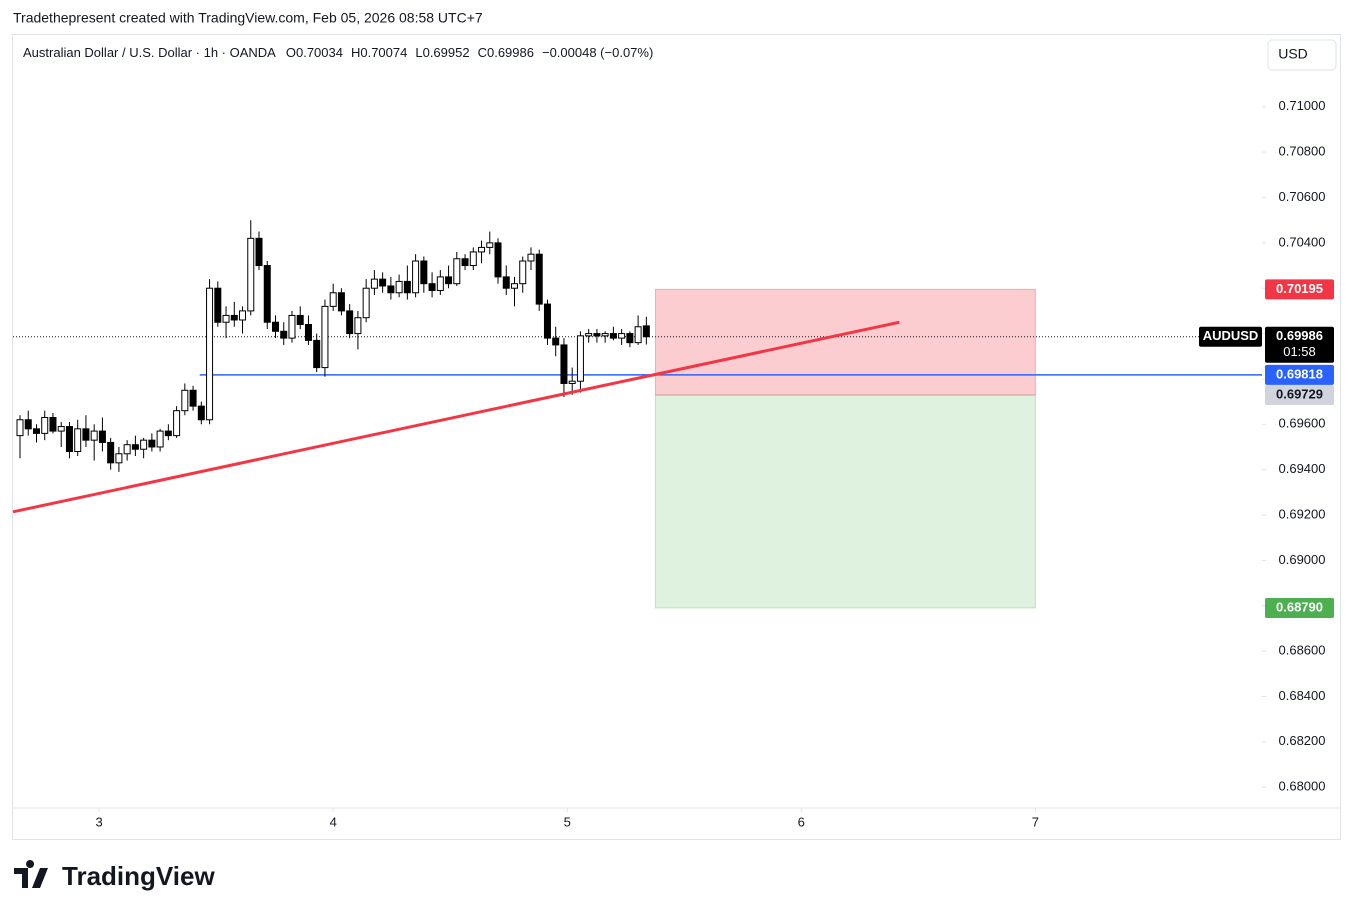 The height and width of the screenshot is (915, 1354). Describe the element at coordinates (379, 52) in the screenshot. I see `ohlc-item: H0.70074` at that location.